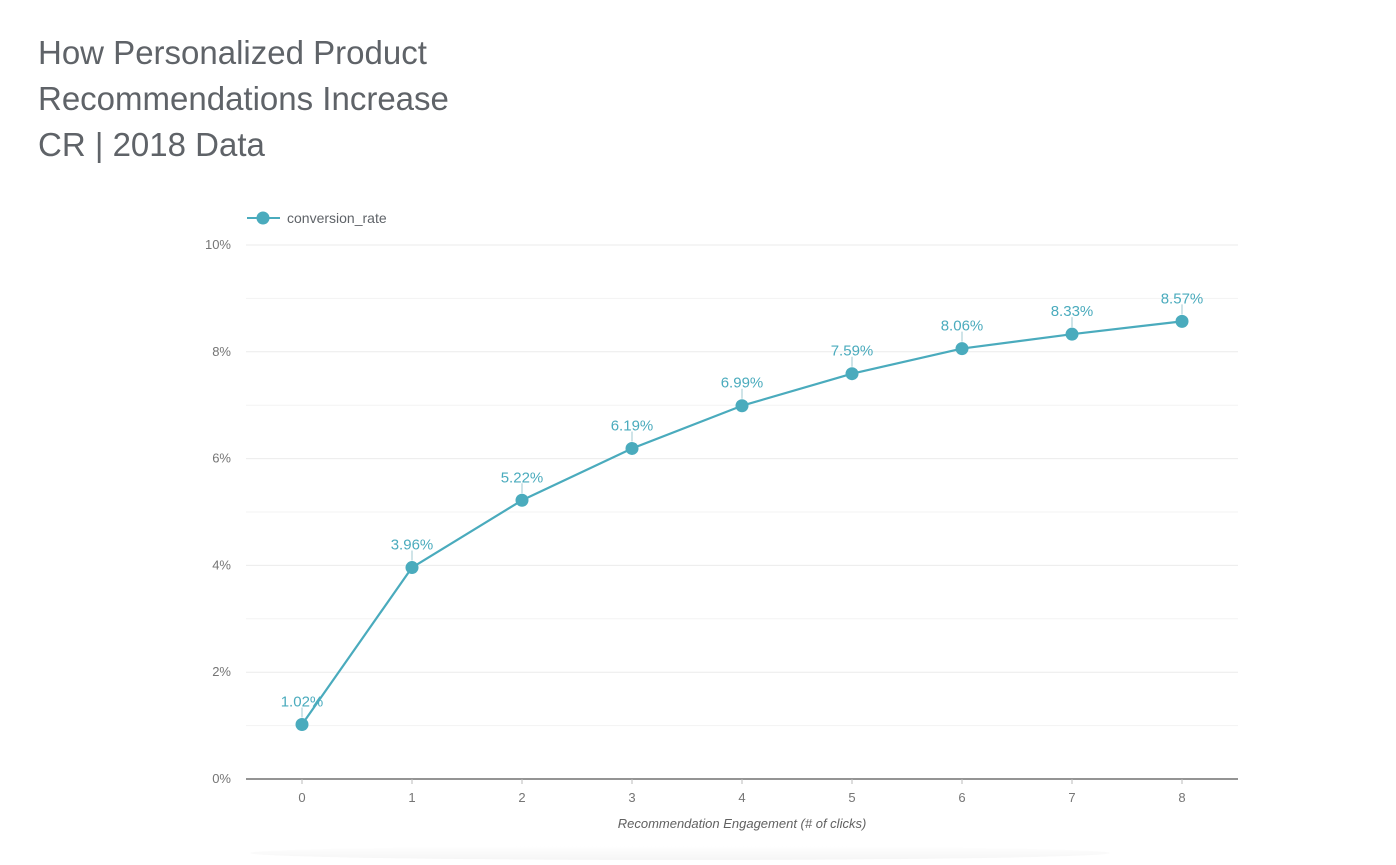  What do you see at coordinates (263, 218) in the screenshot?
I see `legend-marker` at bounding box center [263, 218].